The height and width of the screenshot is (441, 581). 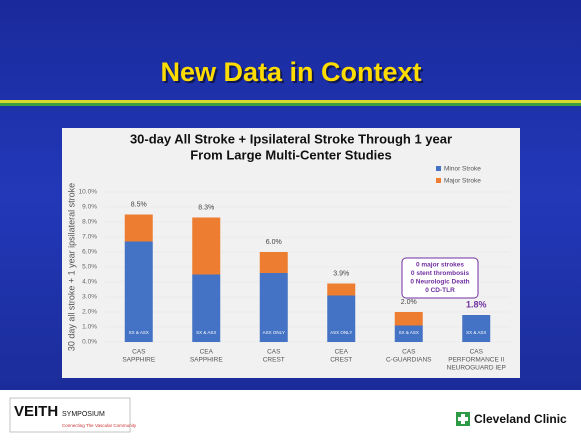 I want to click on logo-right: Cleveland Clinic, so click(x=520, y=419).